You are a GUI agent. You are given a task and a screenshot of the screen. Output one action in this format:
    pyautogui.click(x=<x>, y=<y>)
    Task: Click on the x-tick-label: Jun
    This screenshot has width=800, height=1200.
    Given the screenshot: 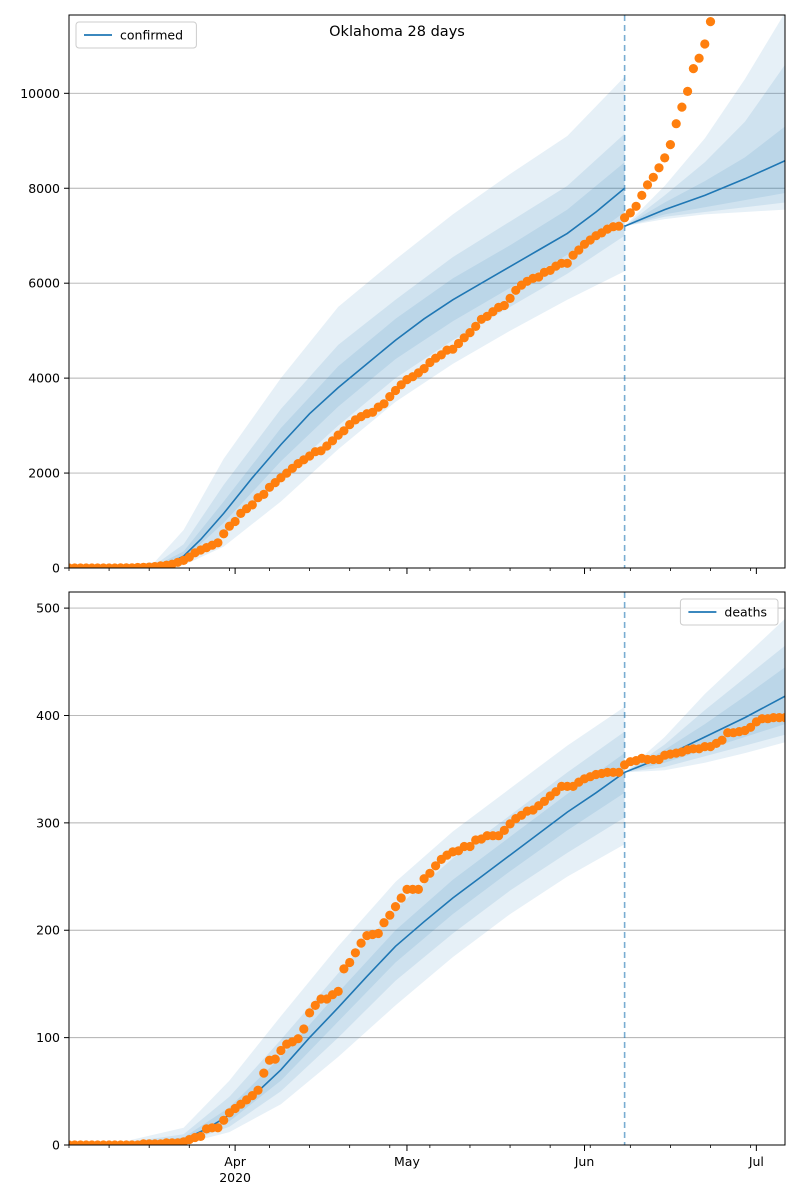 What is the action you would take?
    pyautogui.click(x=584, y=1161)
    